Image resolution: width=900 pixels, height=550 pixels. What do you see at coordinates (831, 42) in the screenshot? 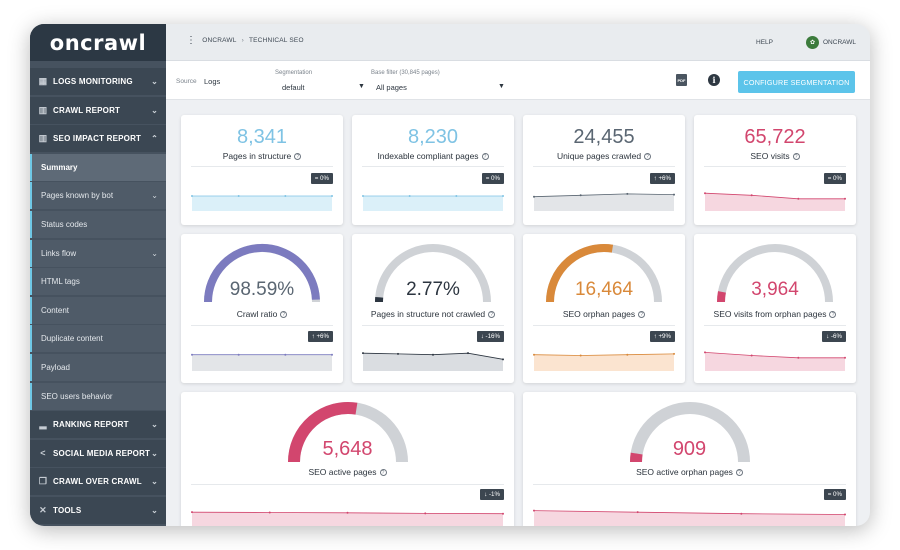
I see `user-menu: ✿ ONCRAWL` at bounding box center [831, 42].